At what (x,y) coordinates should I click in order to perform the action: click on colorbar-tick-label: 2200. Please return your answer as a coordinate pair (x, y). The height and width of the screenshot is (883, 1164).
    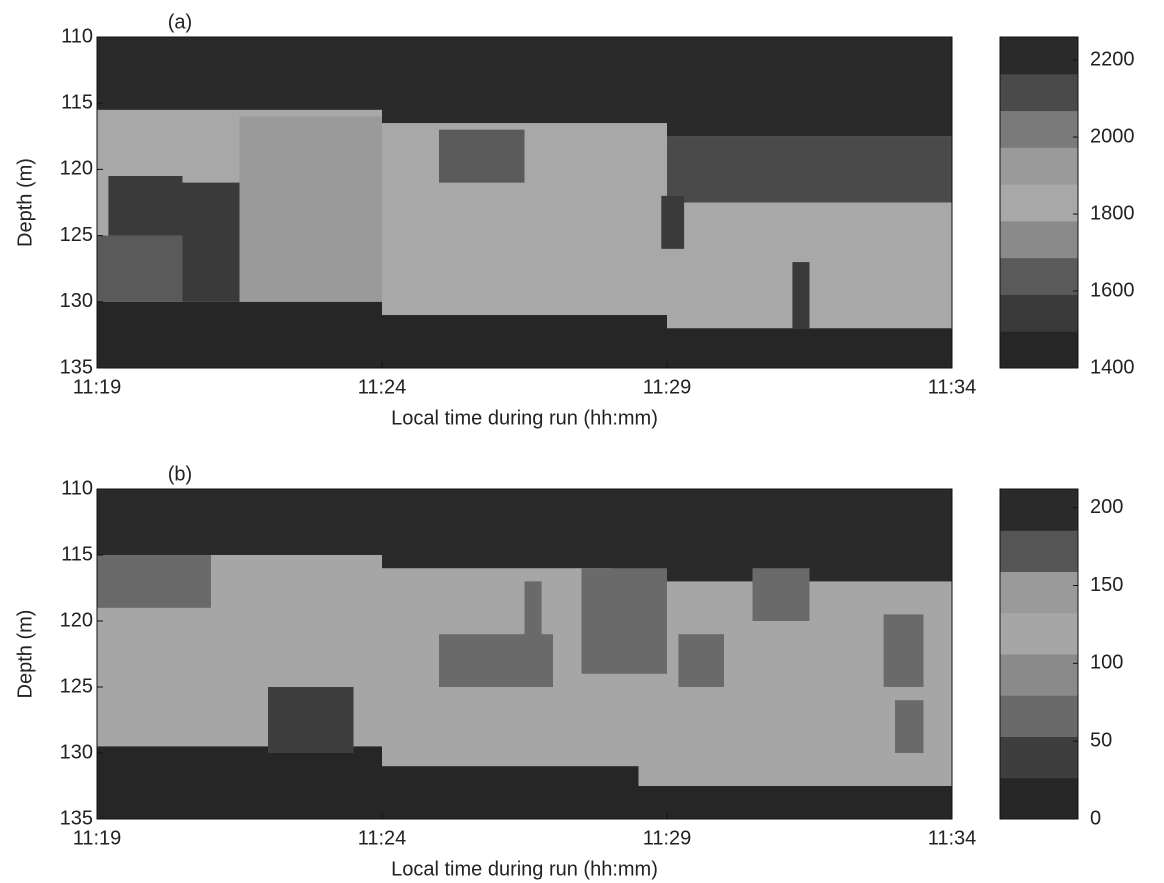
    Looking at the image, I should click on (1112, 59).